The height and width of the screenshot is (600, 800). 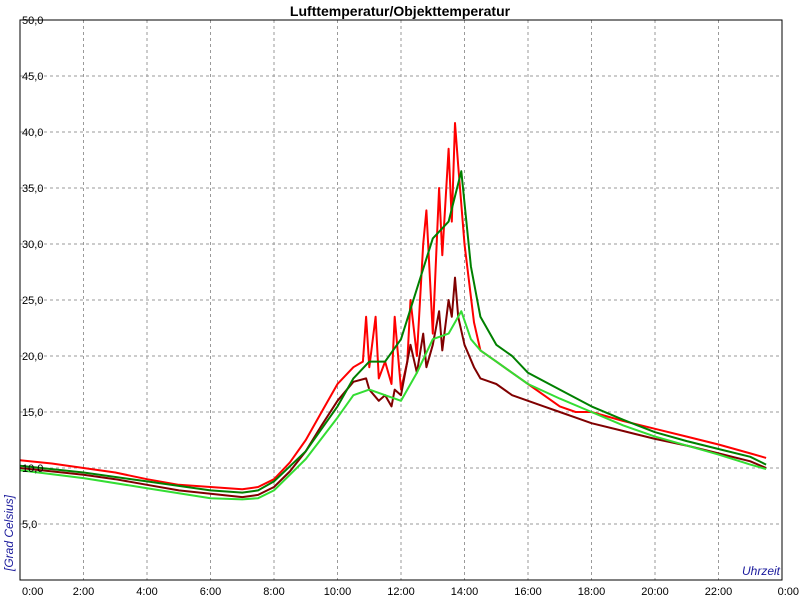 What do you see at coordinates (528, 592) in the screenshot?
I see `x-tick-label: 16:00` at bounding box center [528, 592].